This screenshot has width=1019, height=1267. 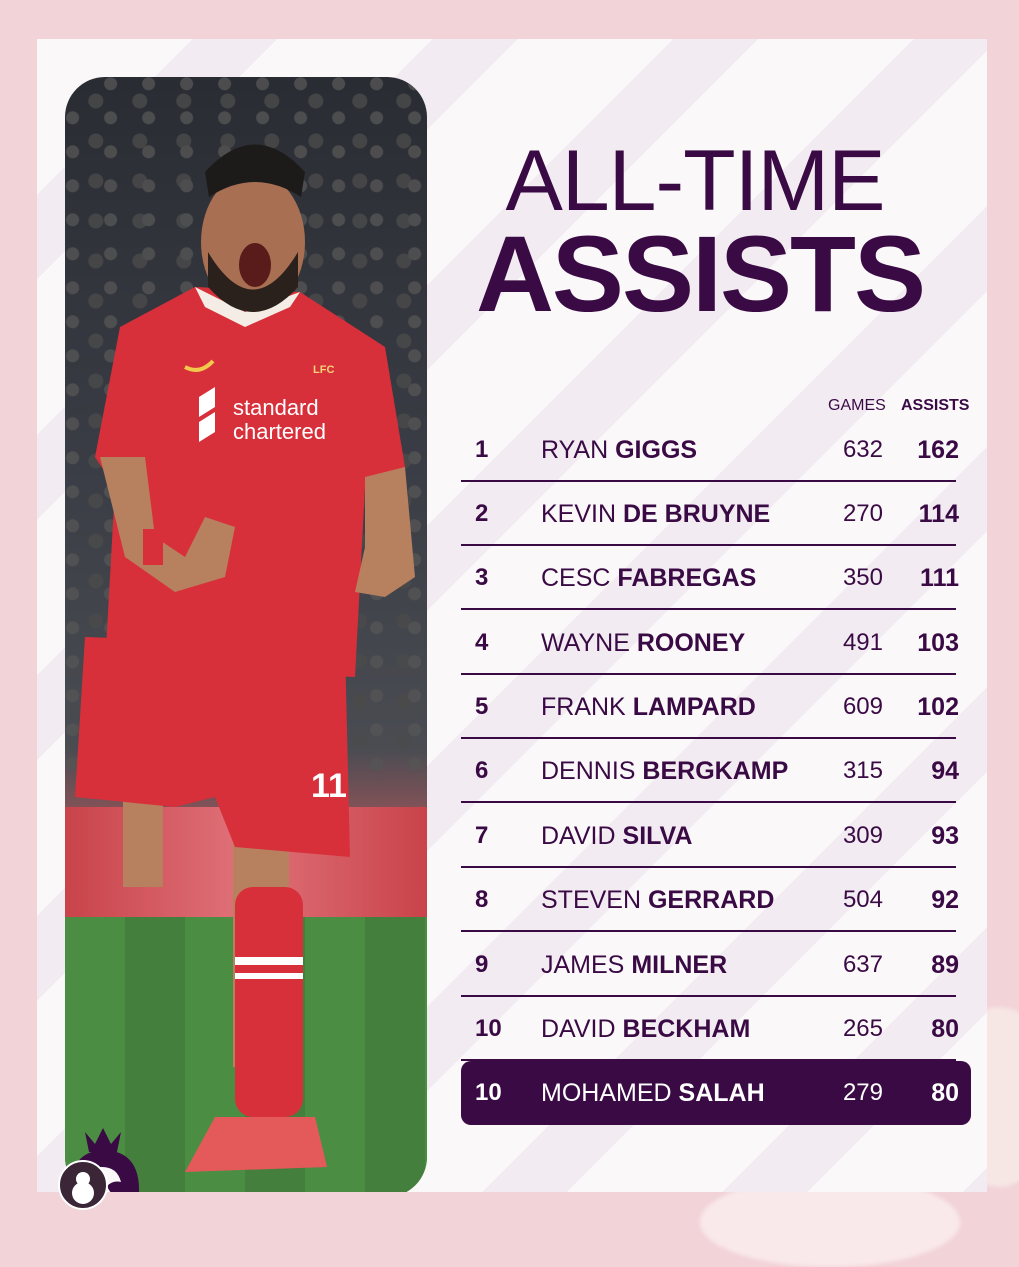 What do you see at coordinates (482, 899) in the screenshot?
I see `rank: 8` at bounding box center [482, 899].